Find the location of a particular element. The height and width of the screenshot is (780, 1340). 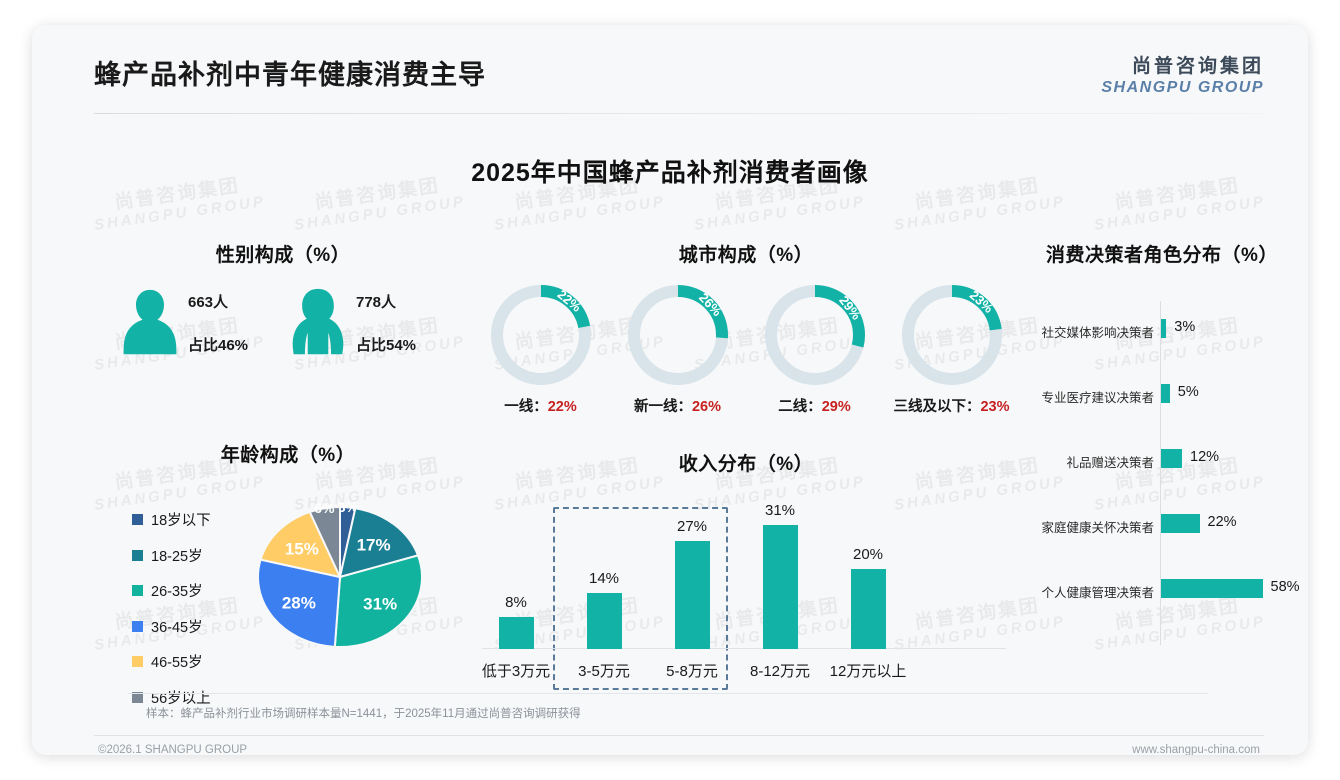

income-highlight-box is located at coordinates (640, 598).